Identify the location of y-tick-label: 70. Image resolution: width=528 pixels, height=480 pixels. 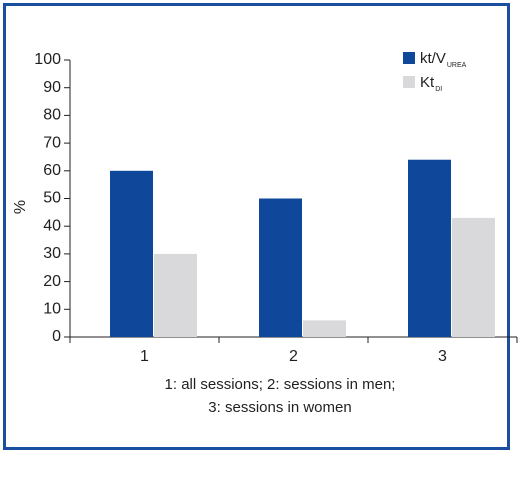
(52, 142).